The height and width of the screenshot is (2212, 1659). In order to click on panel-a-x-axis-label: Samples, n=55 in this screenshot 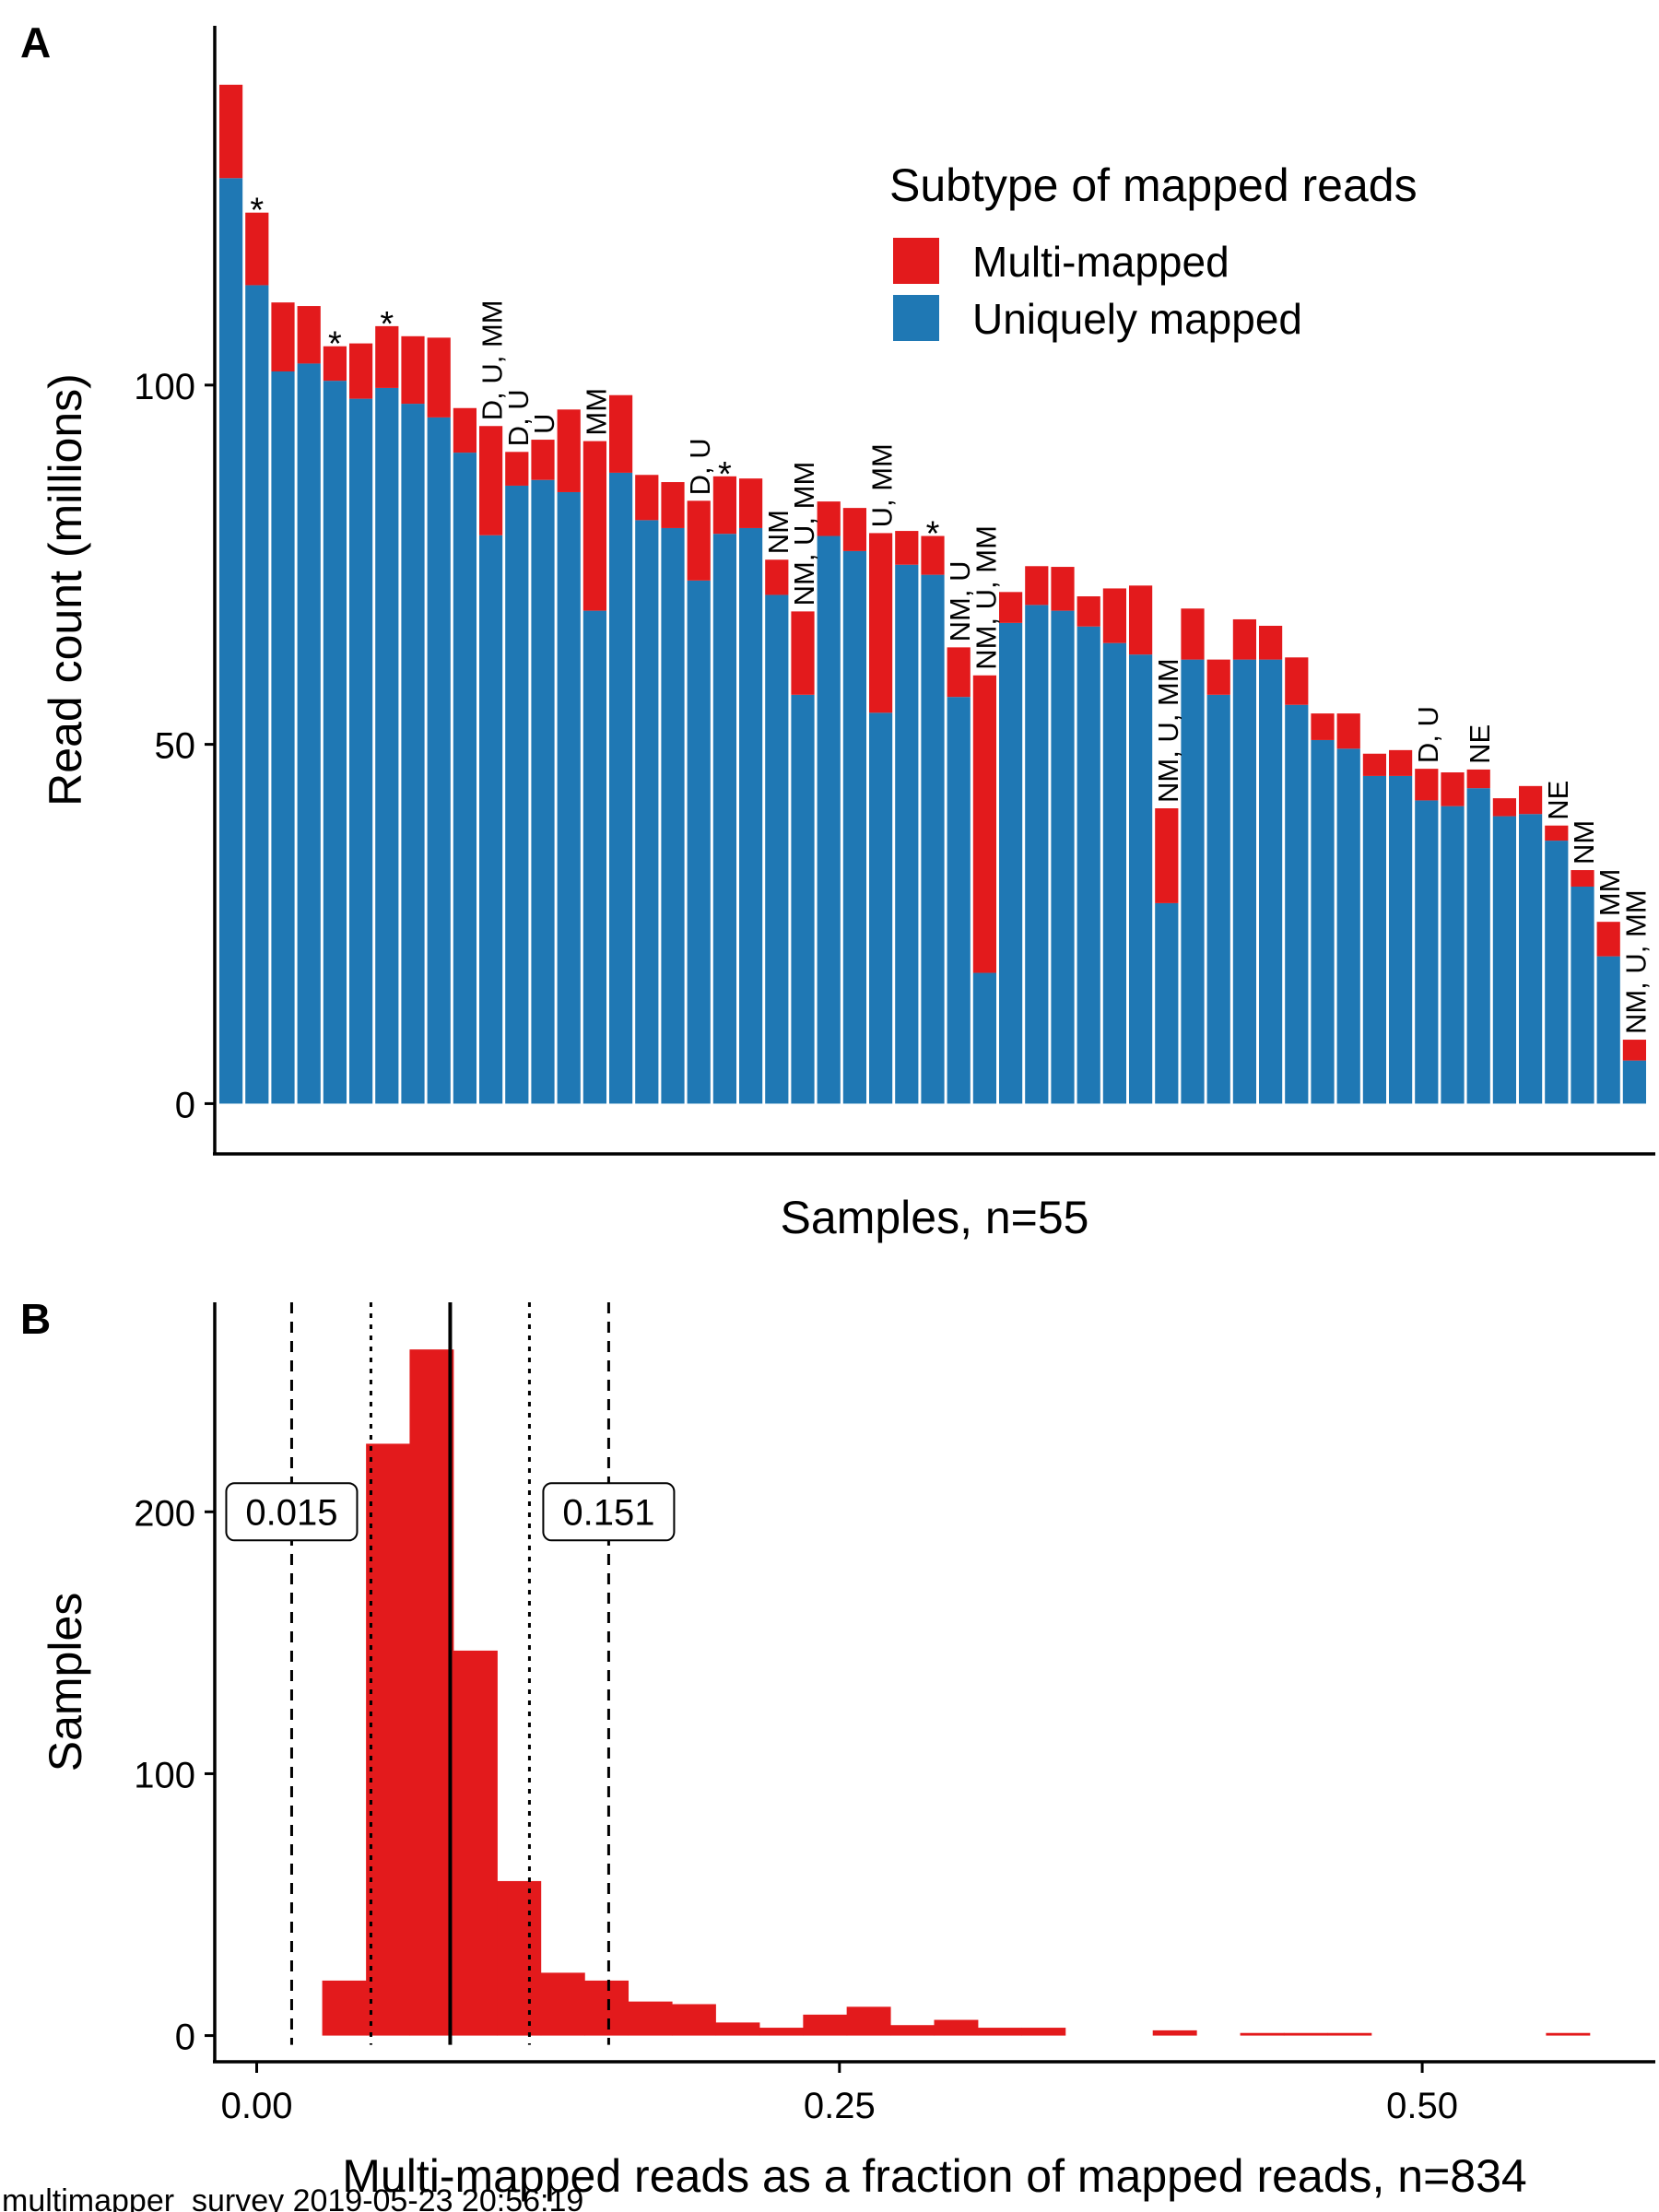, I will do `click(935, 1217)`.